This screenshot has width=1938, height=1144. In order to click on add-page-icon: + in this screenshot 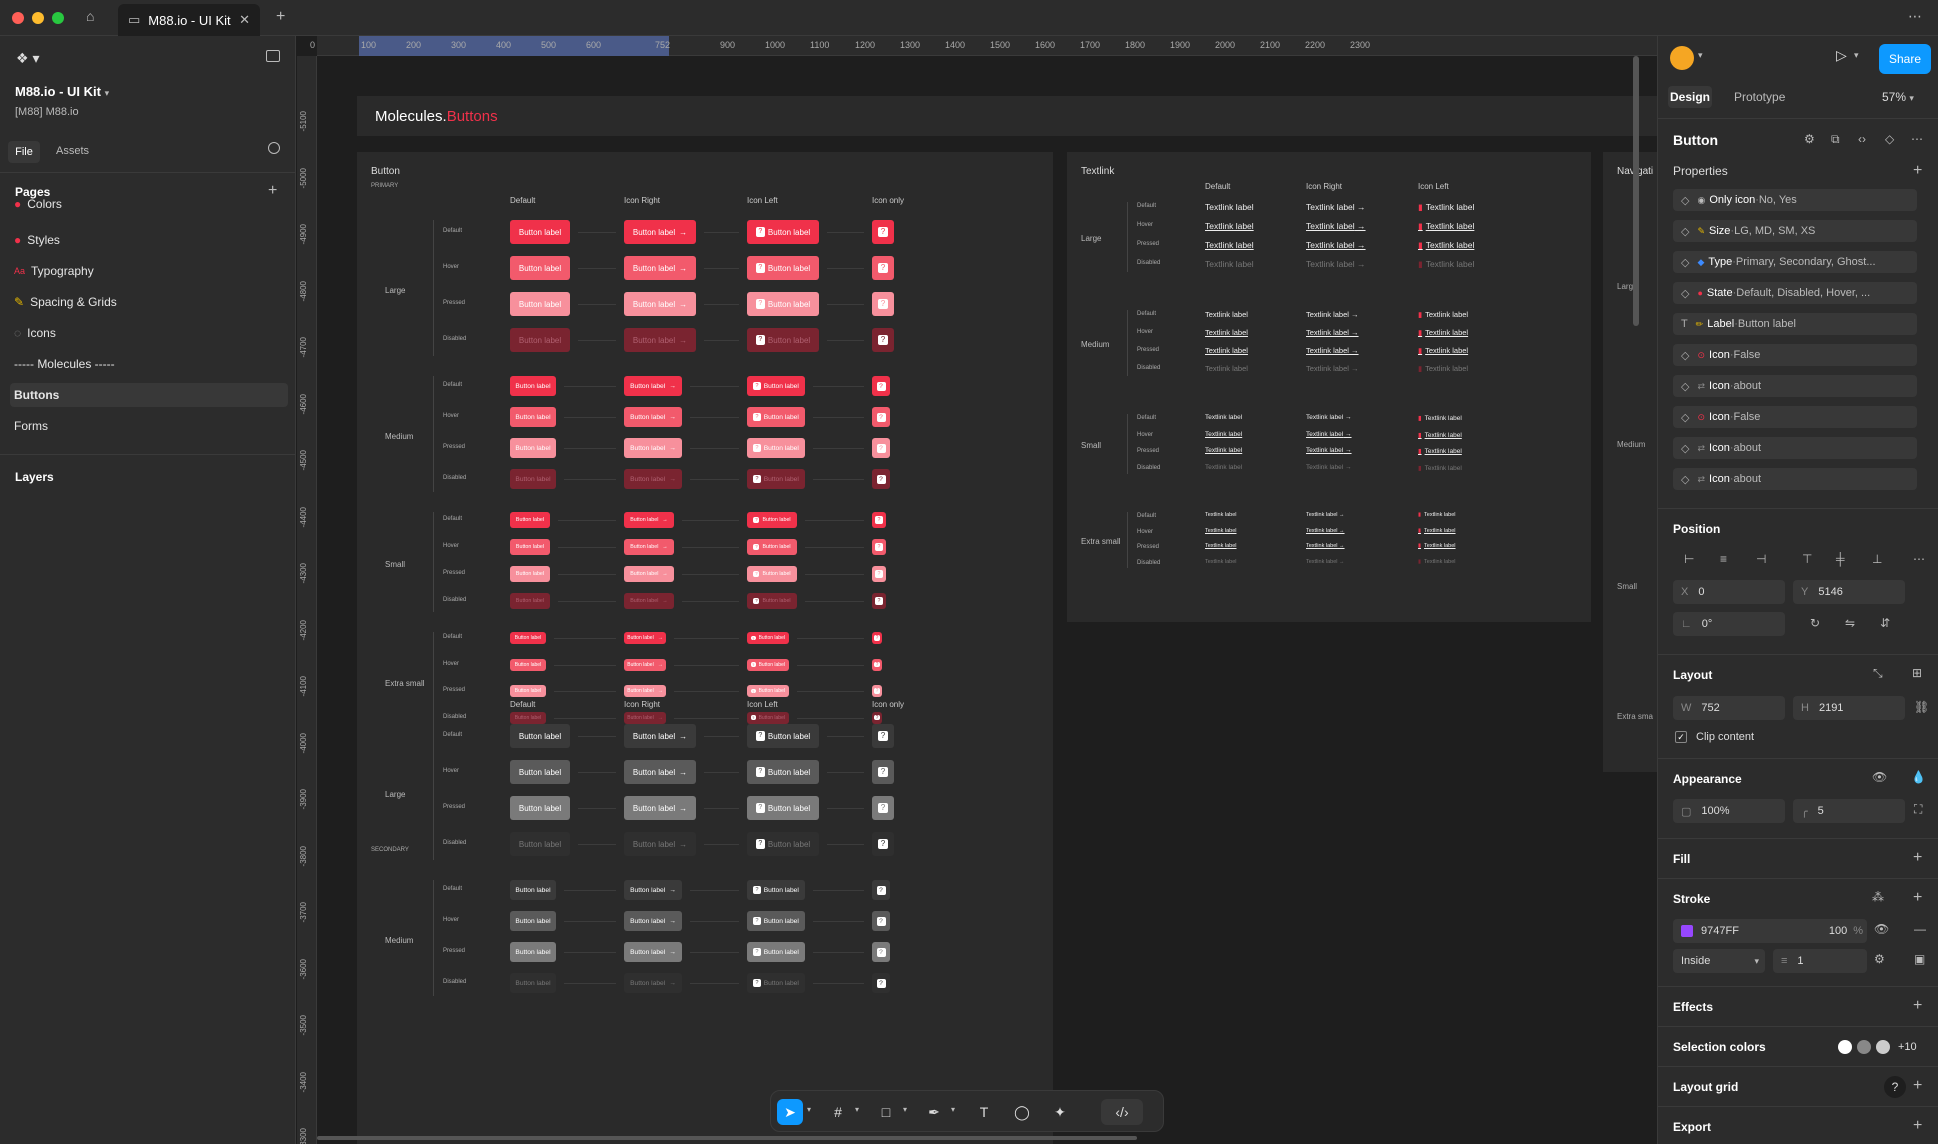, I will do `click(273, 190)`.